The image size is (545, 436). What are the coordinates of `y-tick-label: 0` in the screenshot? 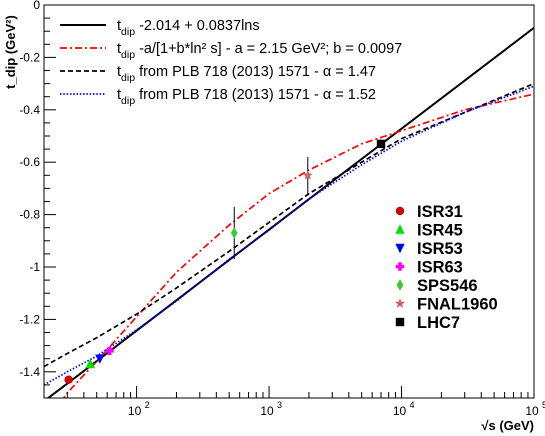 It's located at (36, 6).